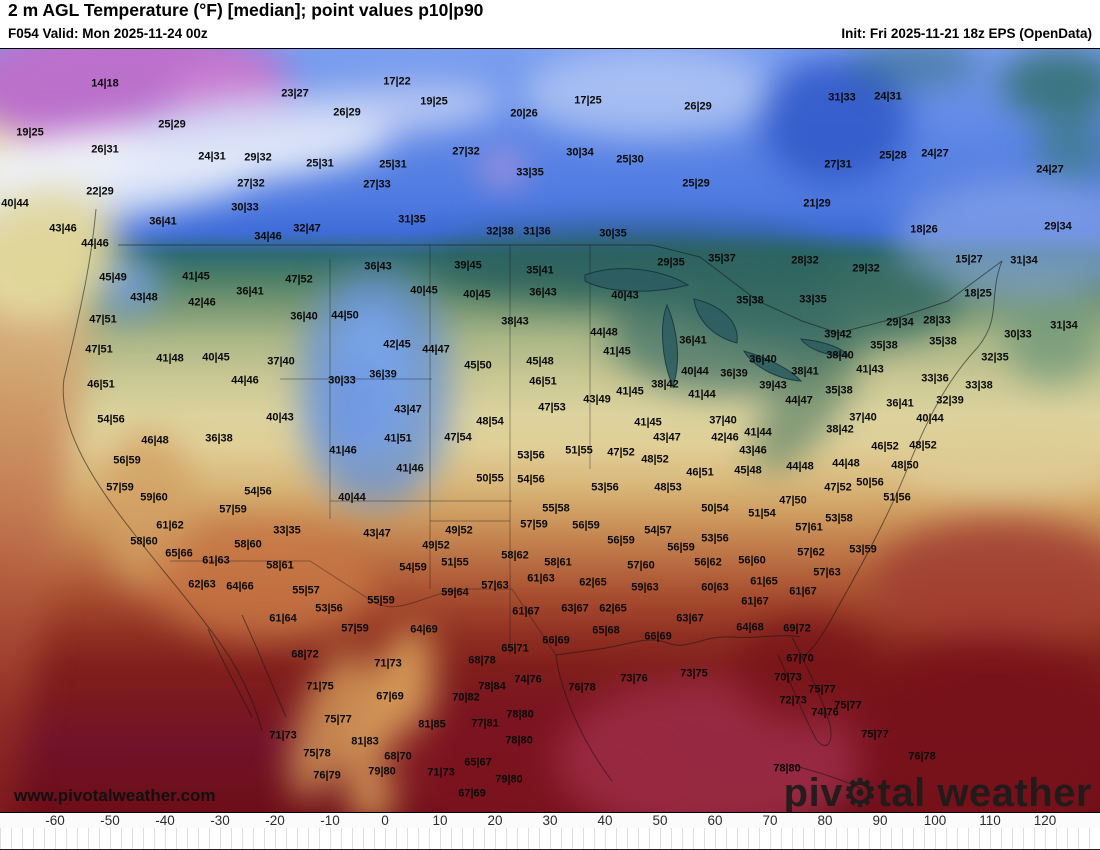 Image resolution: width=1100 pixels, height=850 pixels. What do you see at coordinates (803, 591) in the screenshot?
I see `point-value: 61|67` at bounding box center [803, 591].